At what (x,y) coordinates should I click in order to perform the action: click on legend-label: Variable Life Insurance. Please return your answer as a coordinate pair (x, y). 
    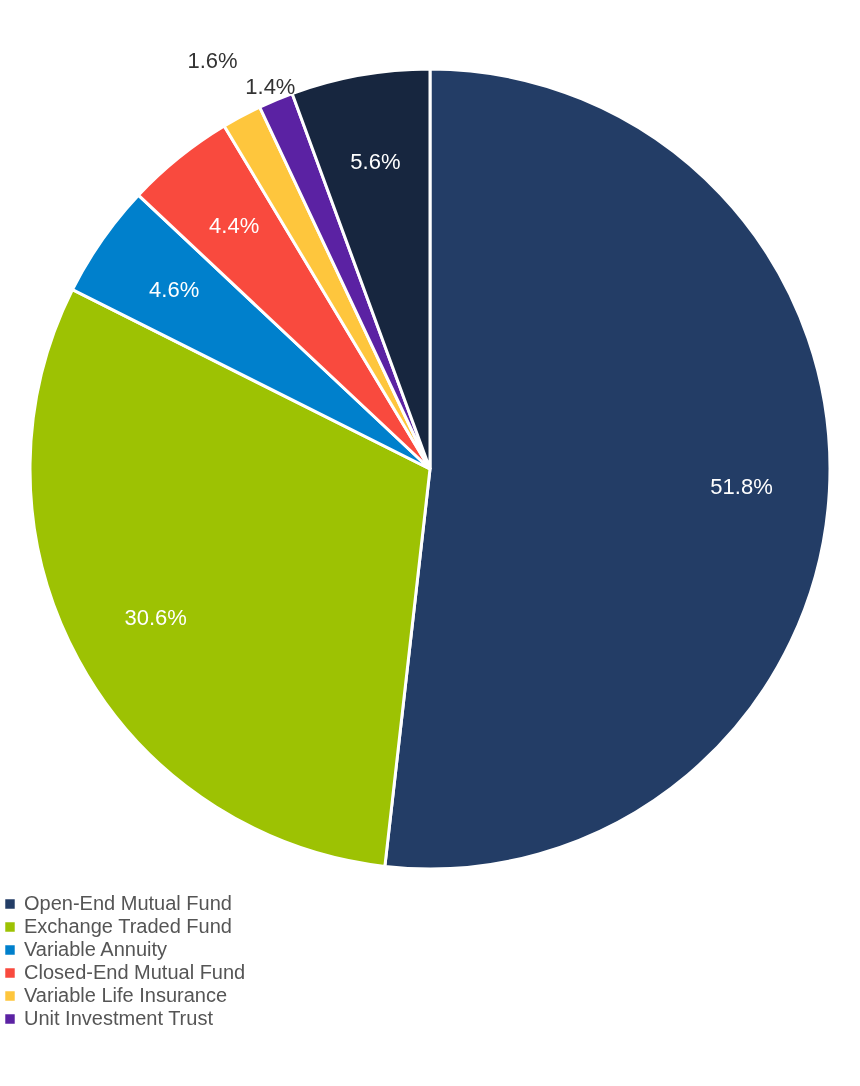
    Looking at the image, I should click on (126, 995).